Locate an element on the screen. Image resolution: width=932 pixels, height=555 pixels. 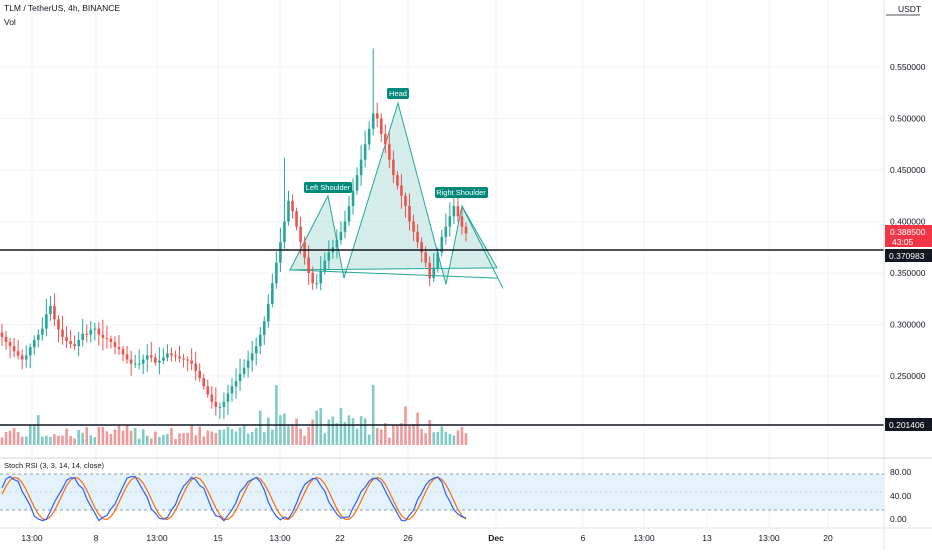
right-shoulder-label-text: Right Shoulder is located at coordinates (461, 192).